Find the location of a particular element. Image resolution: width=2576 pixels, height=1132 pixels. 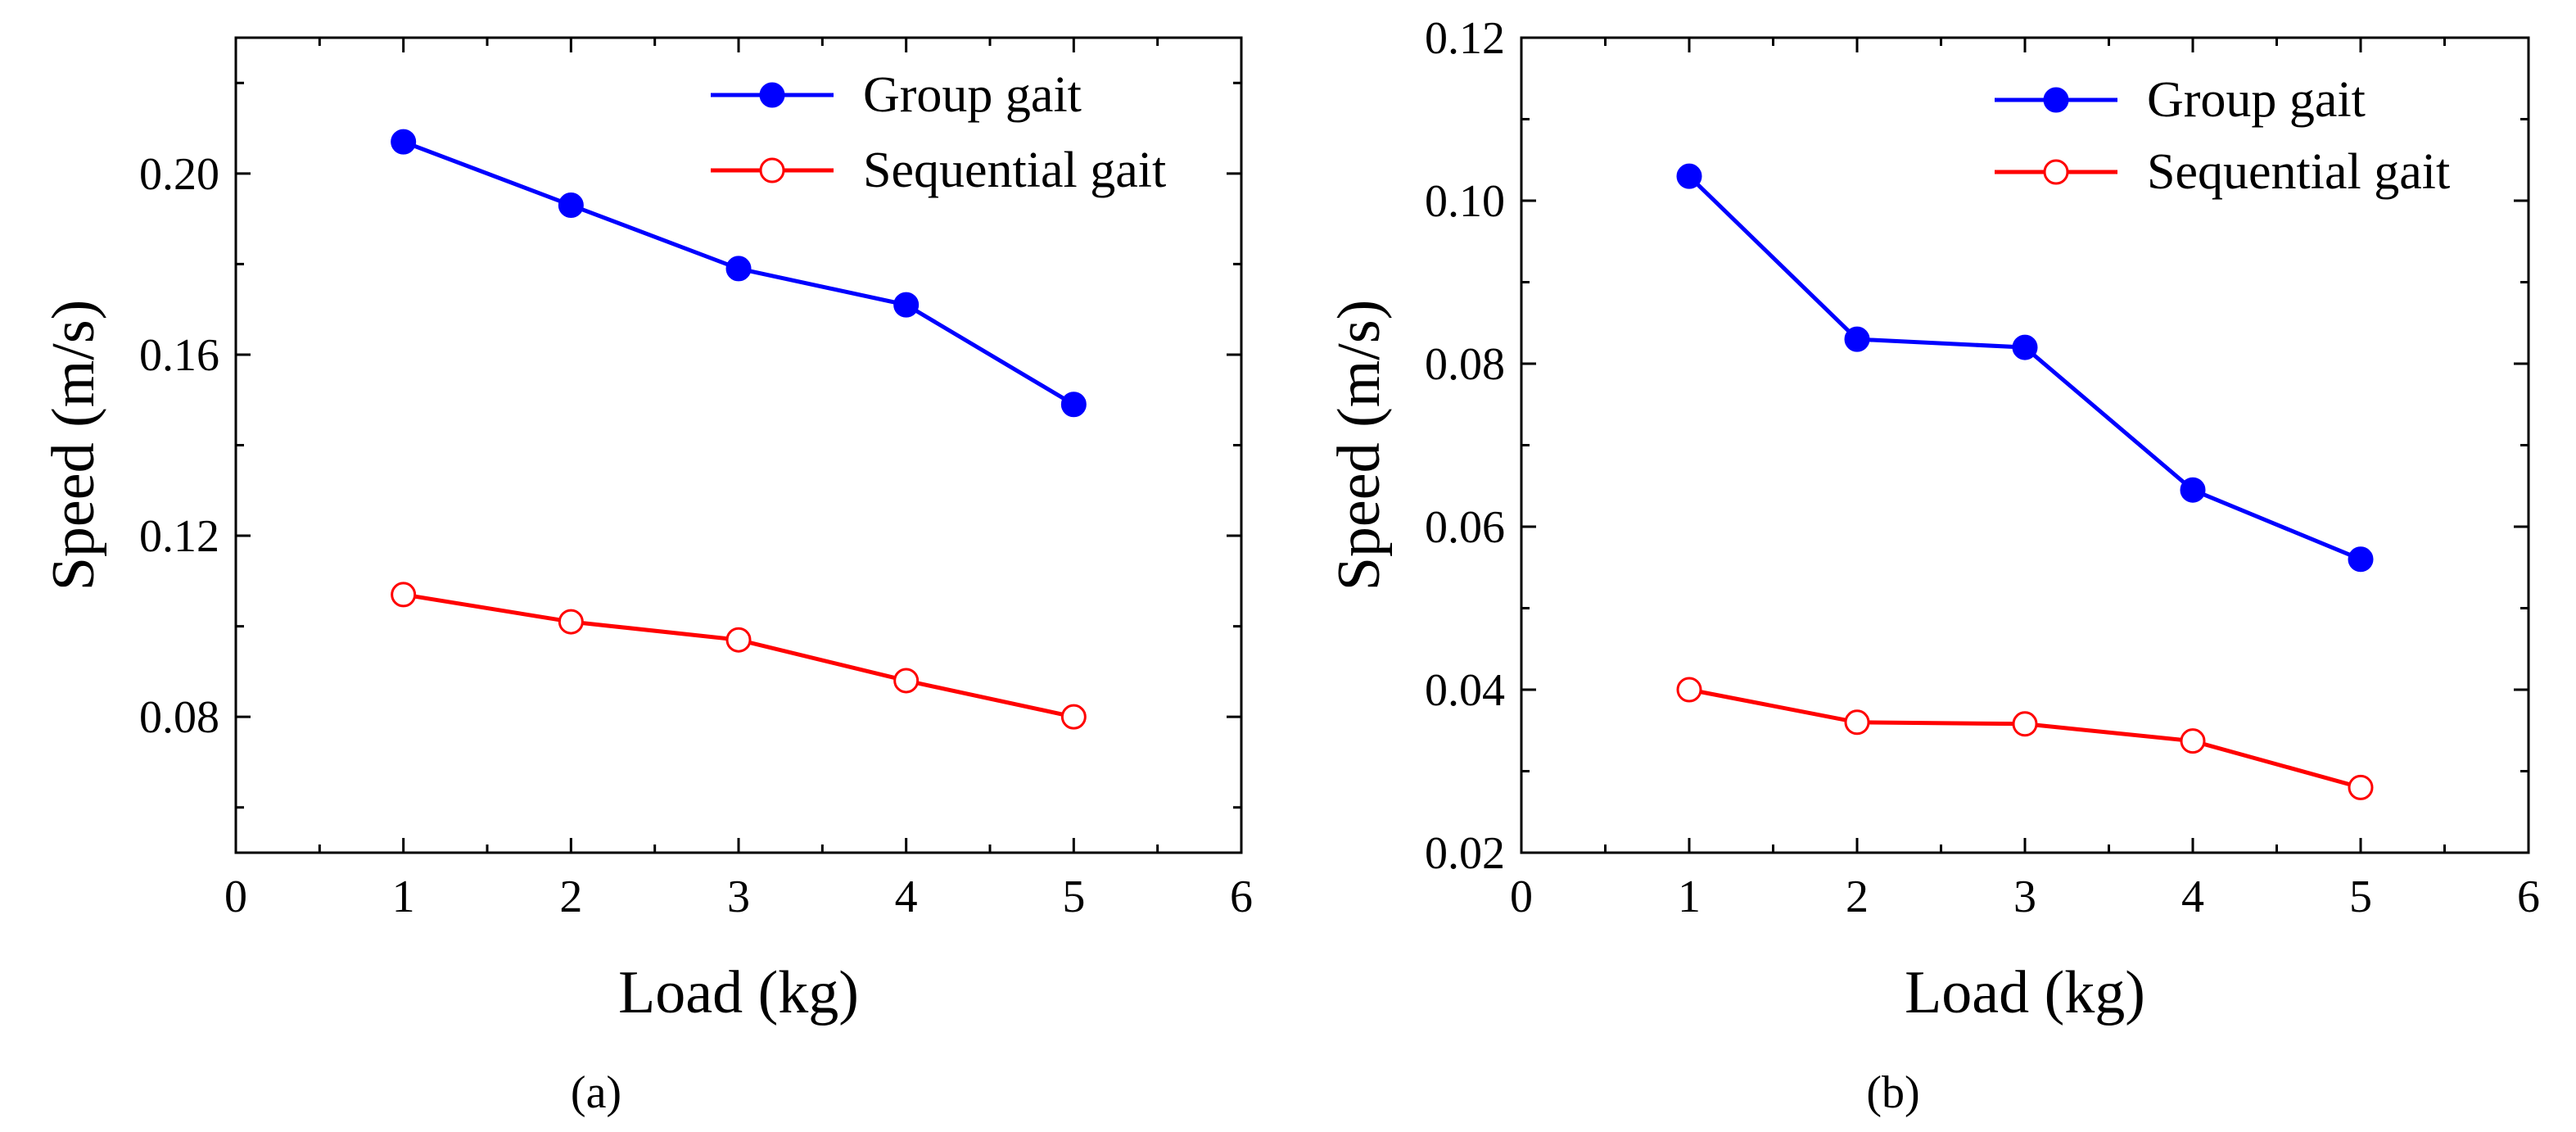

y-tick-label: 0.06 is located at coordinates (1465, 527).